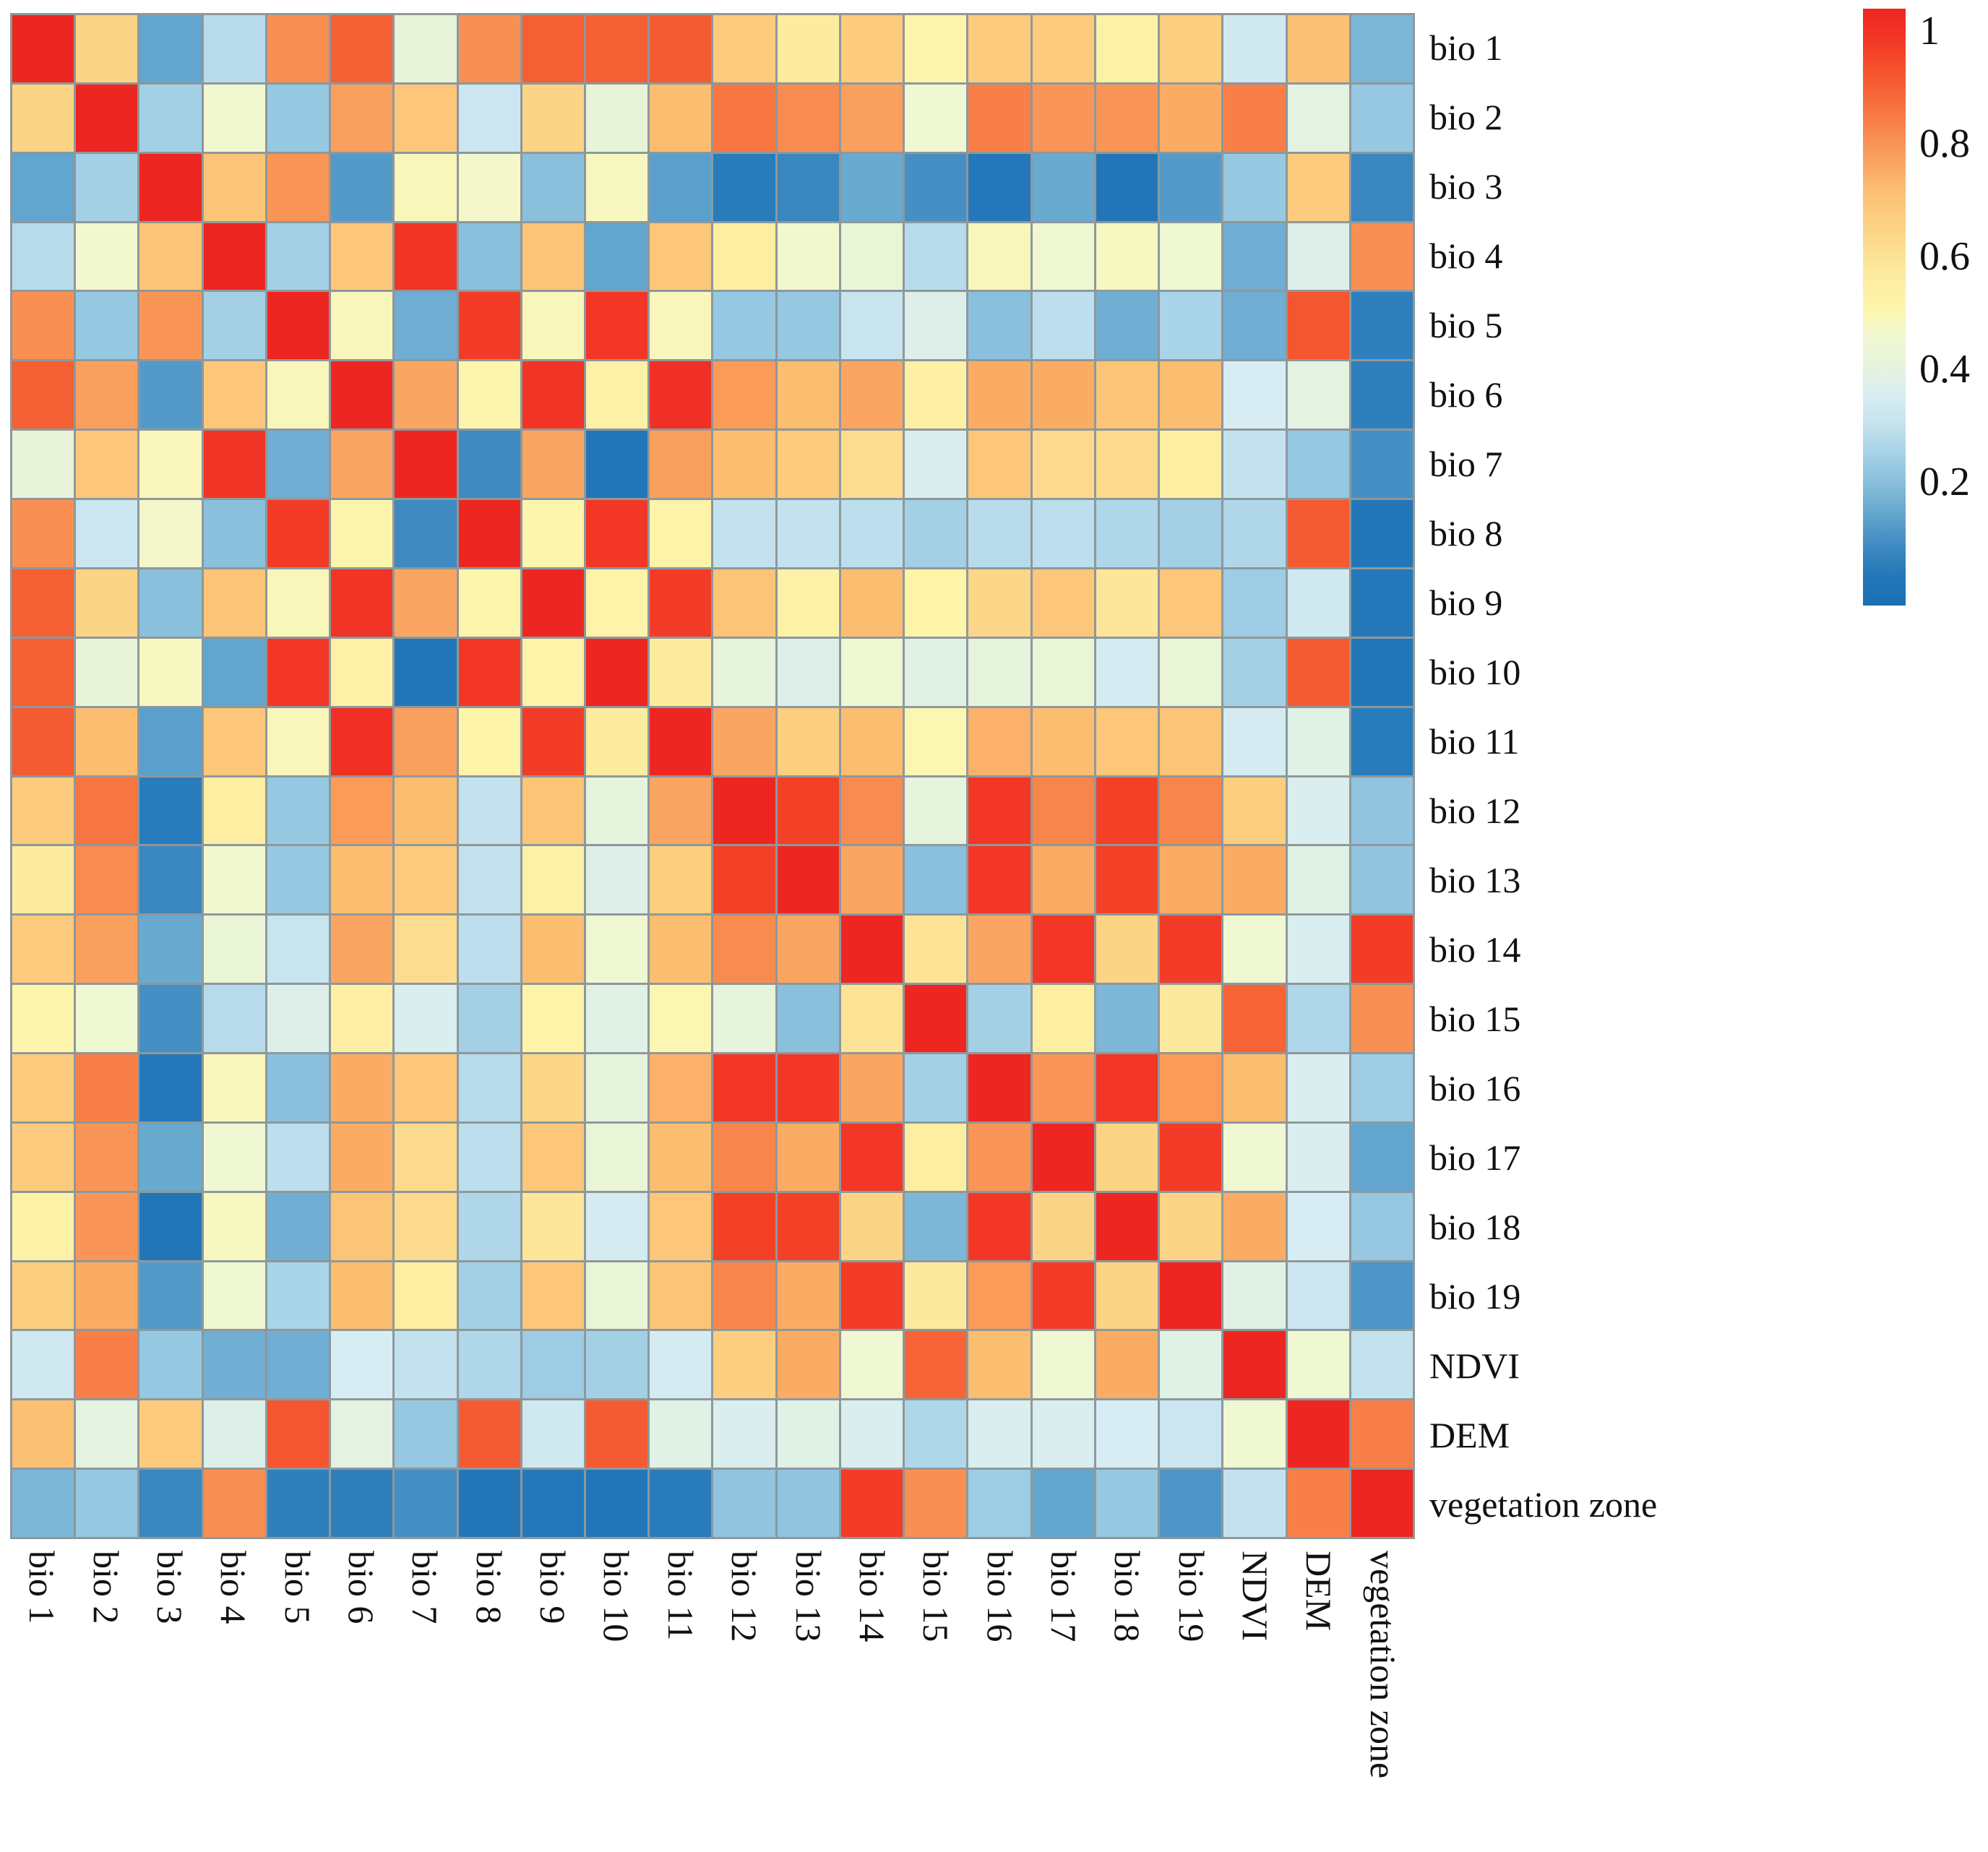 The width and height of the screenshot is (1988, 1852). What do you see at coordinates (1191, 1596) in the screenshot?
I see `column-label: bio 19` at bounding box center [1191, 1596].